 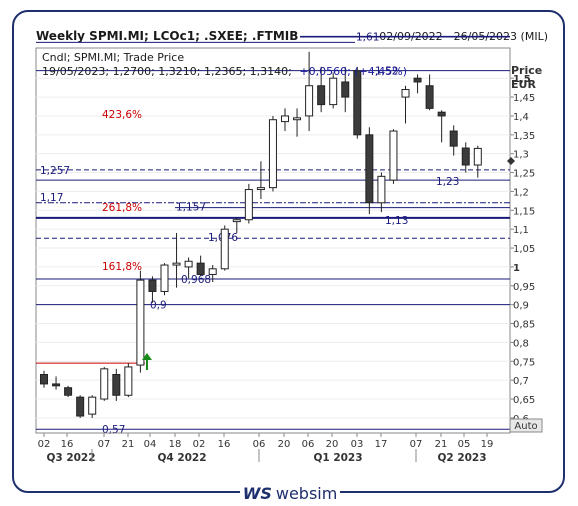 I want to click on y-tick-label: 1,4, so click(x=521, y=117).